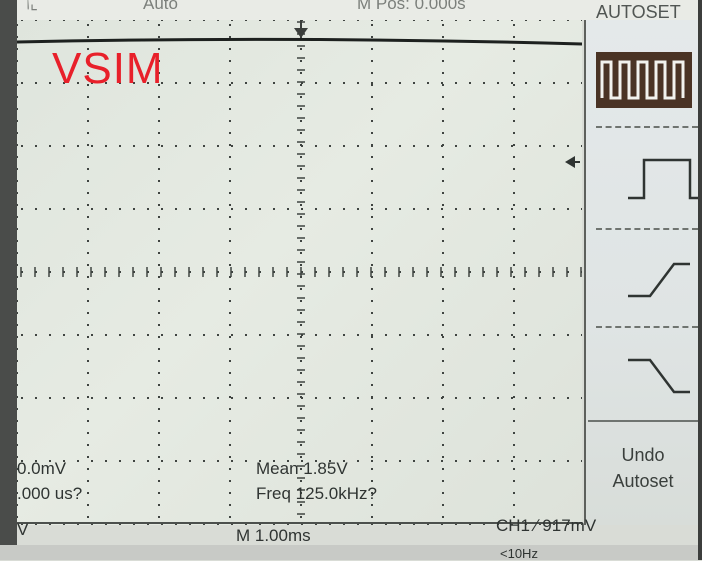  I want to click on bottom-status-bar, so click(351, 552).